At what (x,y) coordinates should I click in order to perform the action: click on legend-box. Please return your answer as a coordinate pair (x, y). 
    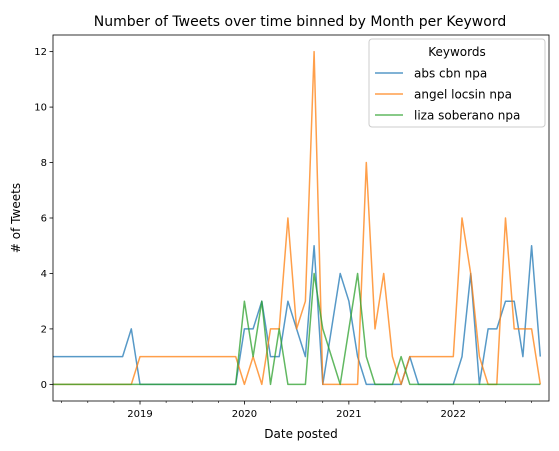
    Looking at the image, I should click on (457, 83).